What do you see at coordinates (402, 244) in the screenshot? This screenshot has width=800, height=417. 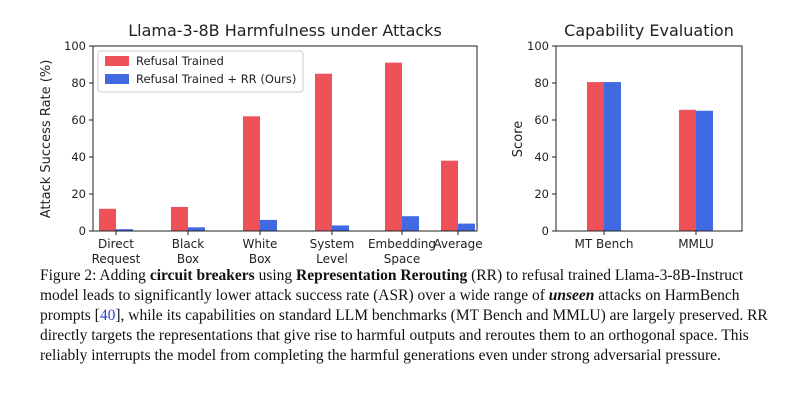 I see `x-tick-label: Embedding` at bounding box center [402, 244].